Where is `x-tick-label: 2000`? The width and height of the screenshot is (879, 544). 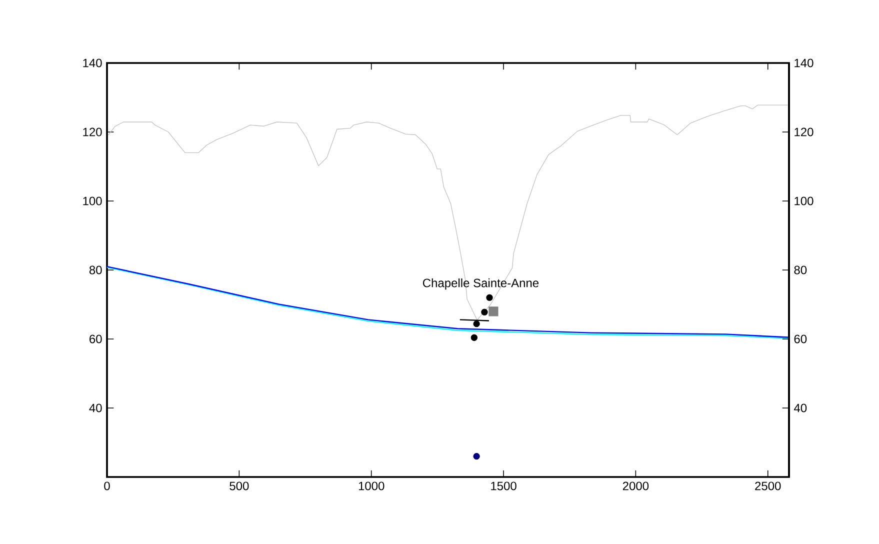
x-tick-label: 2000 is located at coordinates (635, 486).